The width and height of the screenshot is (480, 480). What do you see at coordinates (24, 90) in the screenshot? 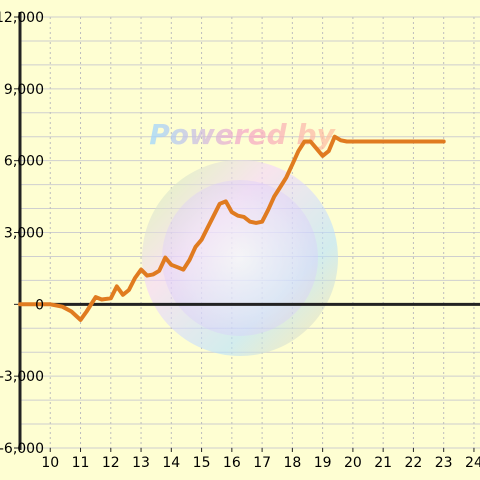
I see `y-tick-label: 9,000` at bounding box center [24, 90].